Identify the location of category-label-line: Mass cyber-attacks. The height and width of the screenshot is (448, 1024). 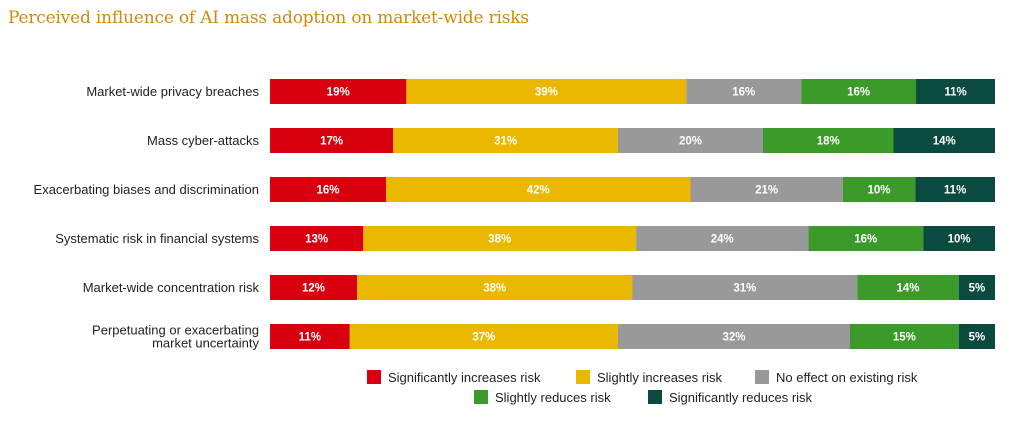
(203, 140).